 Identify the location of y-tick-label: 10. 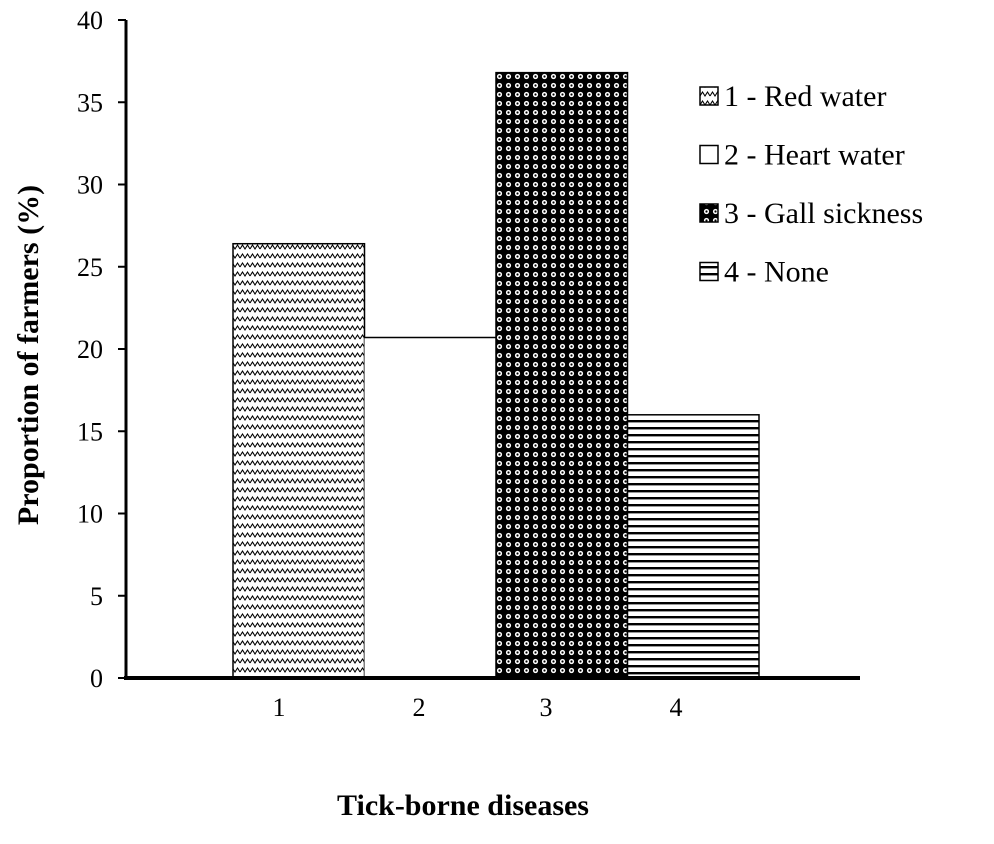
(90, 514).